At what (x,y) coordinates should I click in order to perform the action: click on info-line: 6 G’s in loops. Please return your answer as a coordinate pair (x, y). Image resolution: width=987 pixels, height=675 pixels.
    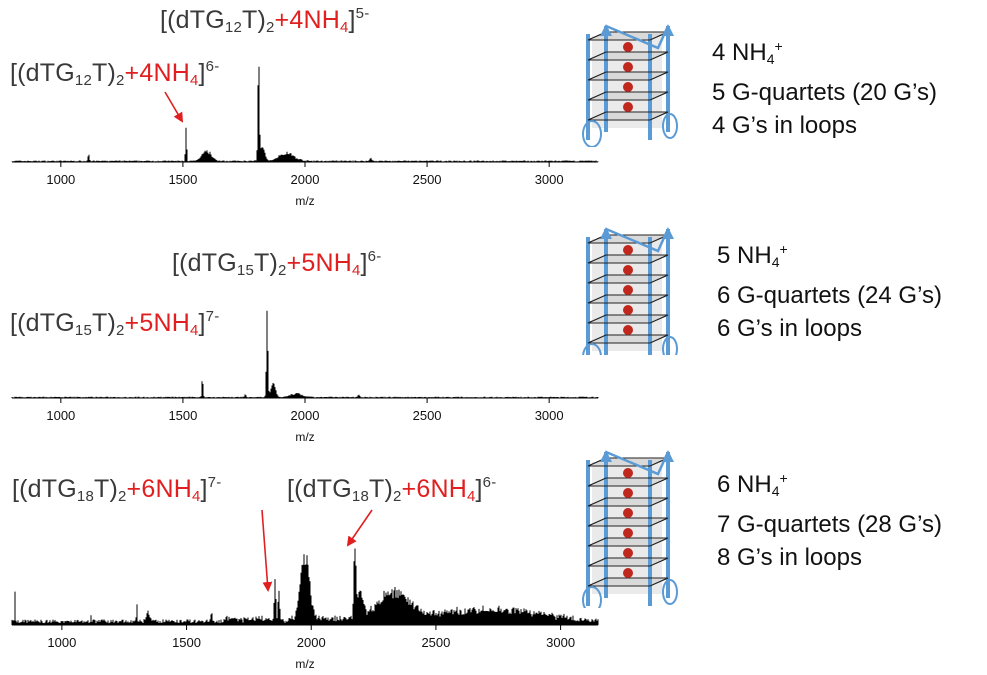
    Looking at the image, I should click on (789, 328).